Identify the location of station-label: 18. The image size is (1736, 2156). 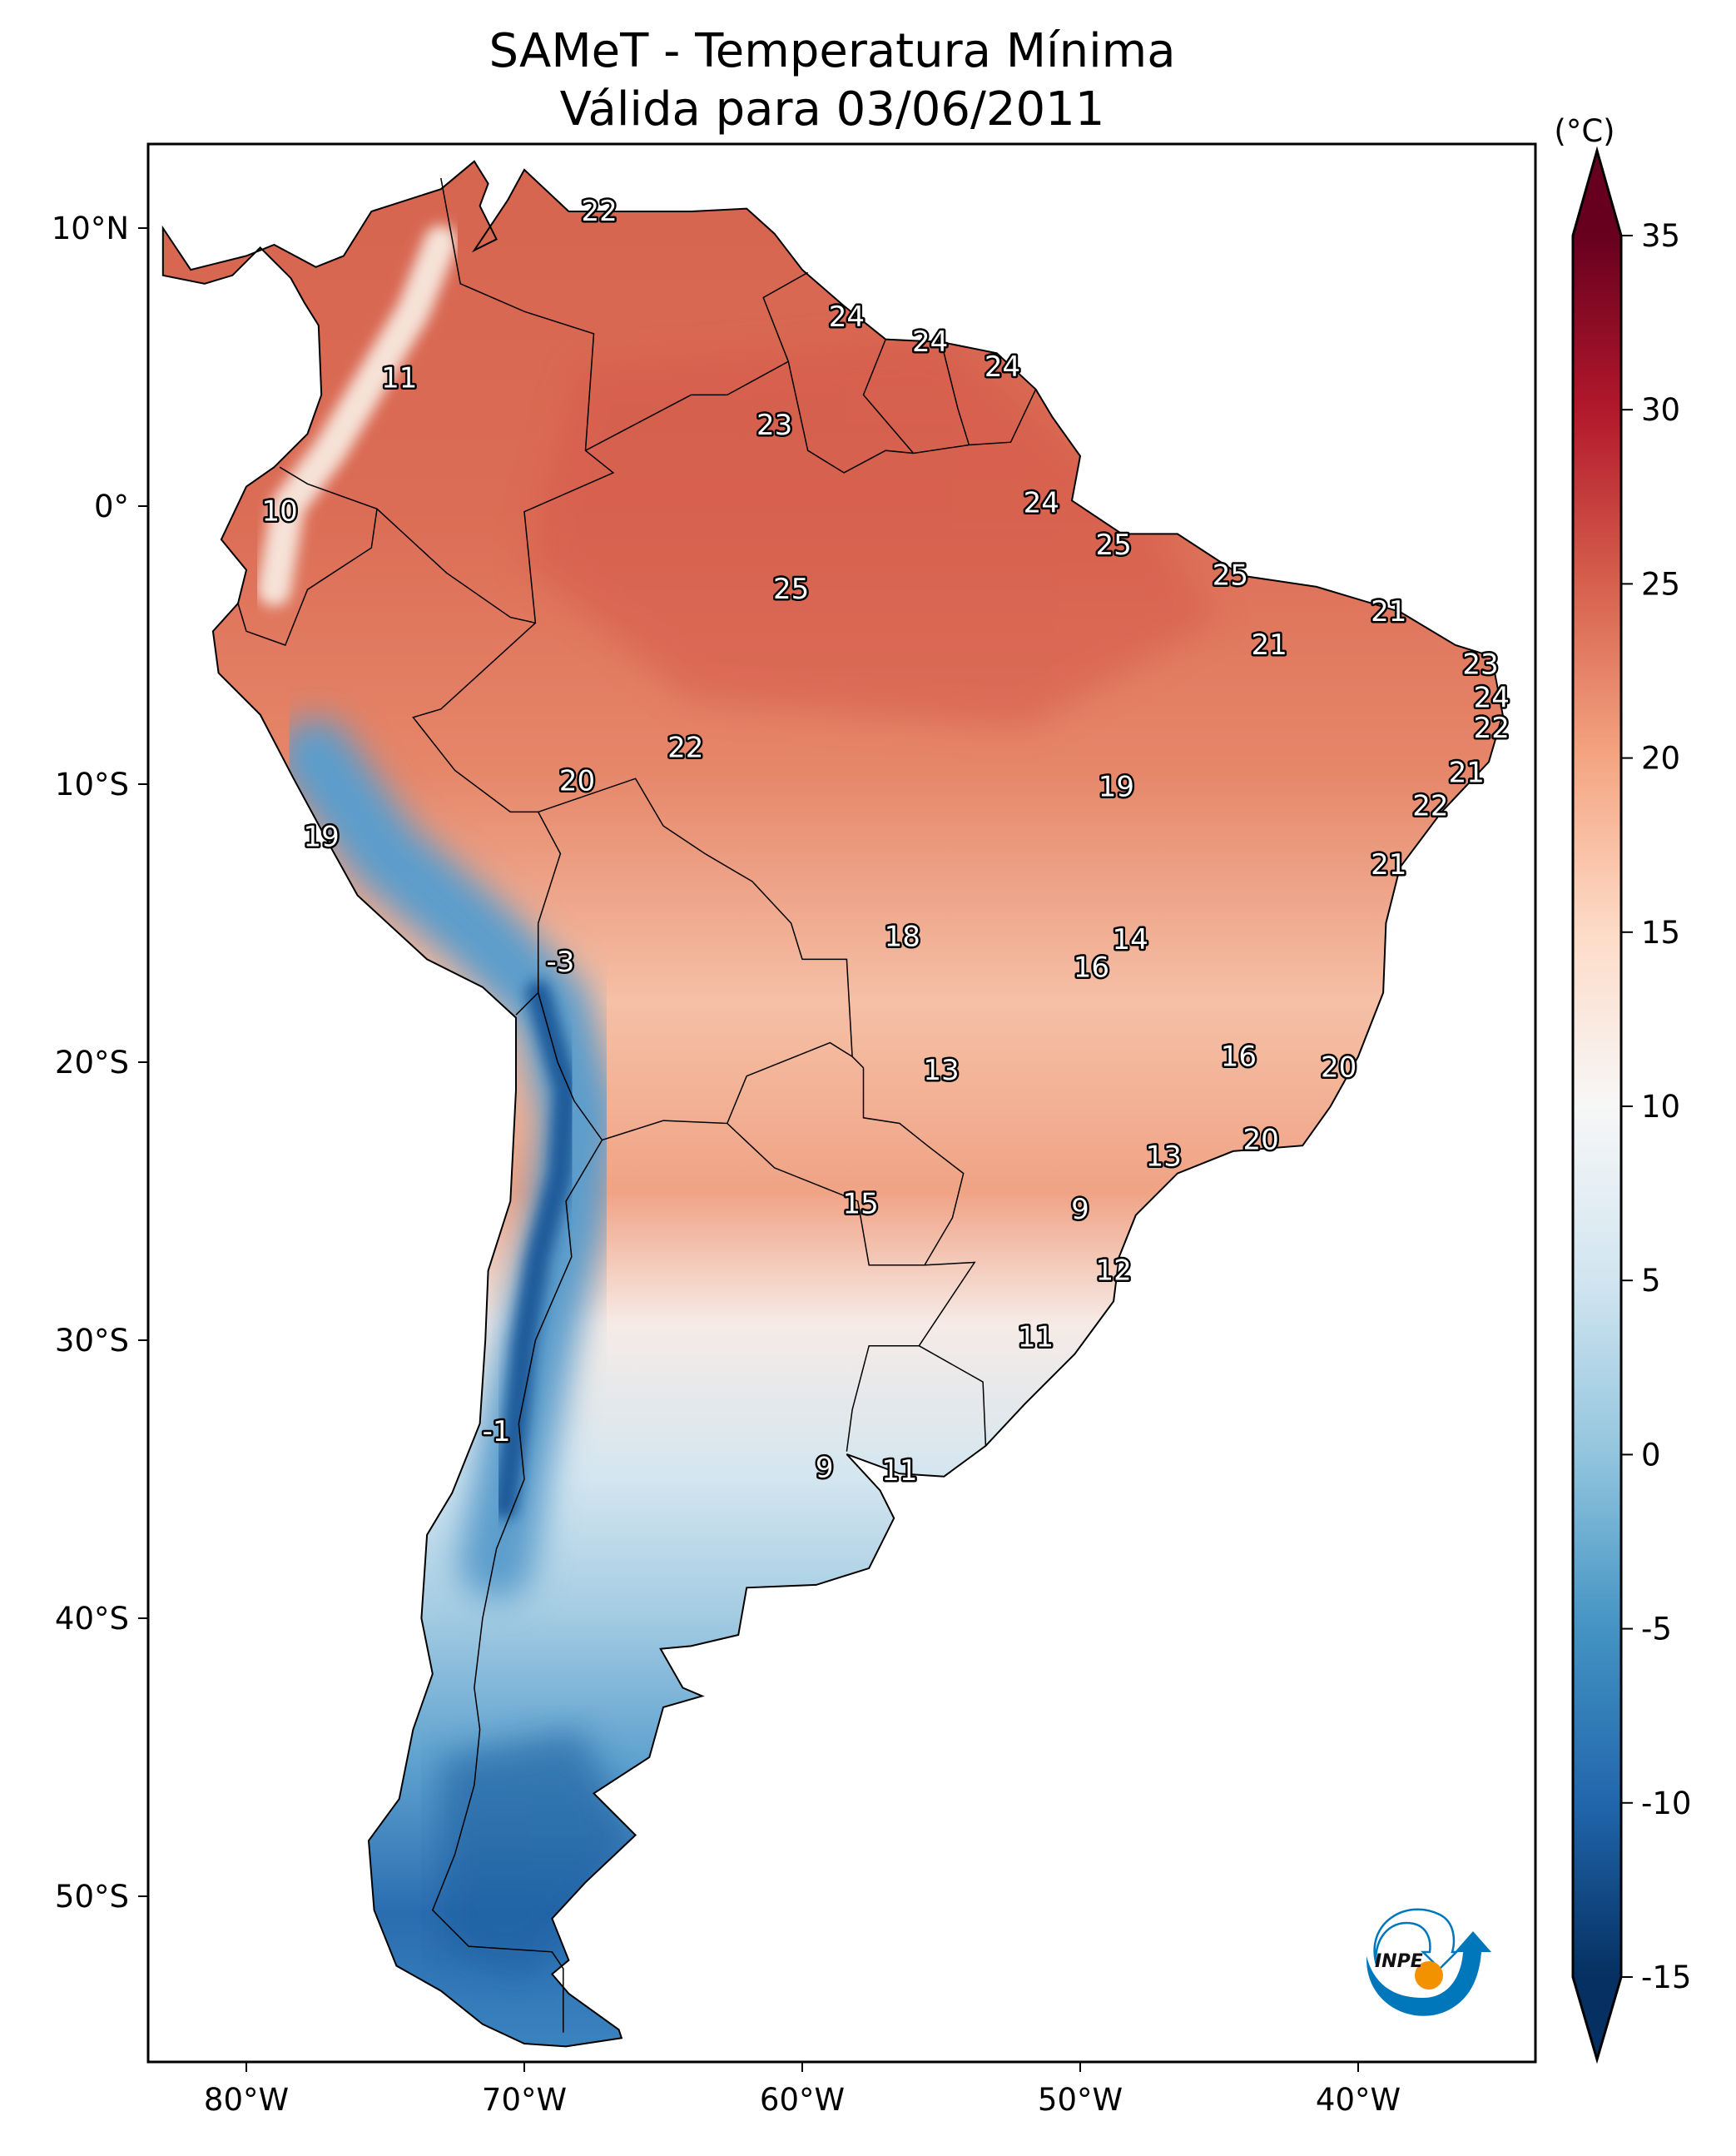
(902, 937).